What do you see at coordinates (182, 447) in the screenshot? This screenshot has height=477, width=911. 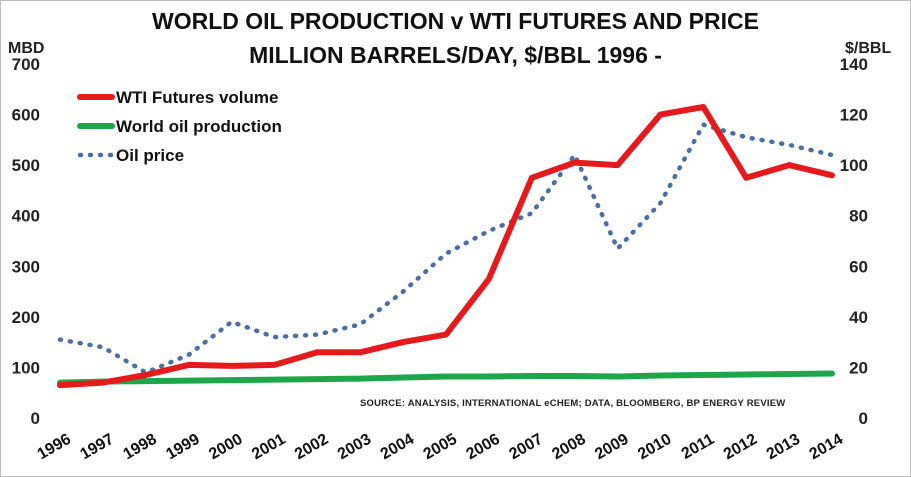 I see `x-tick-label: 1999` at bounding box center [182, 447].